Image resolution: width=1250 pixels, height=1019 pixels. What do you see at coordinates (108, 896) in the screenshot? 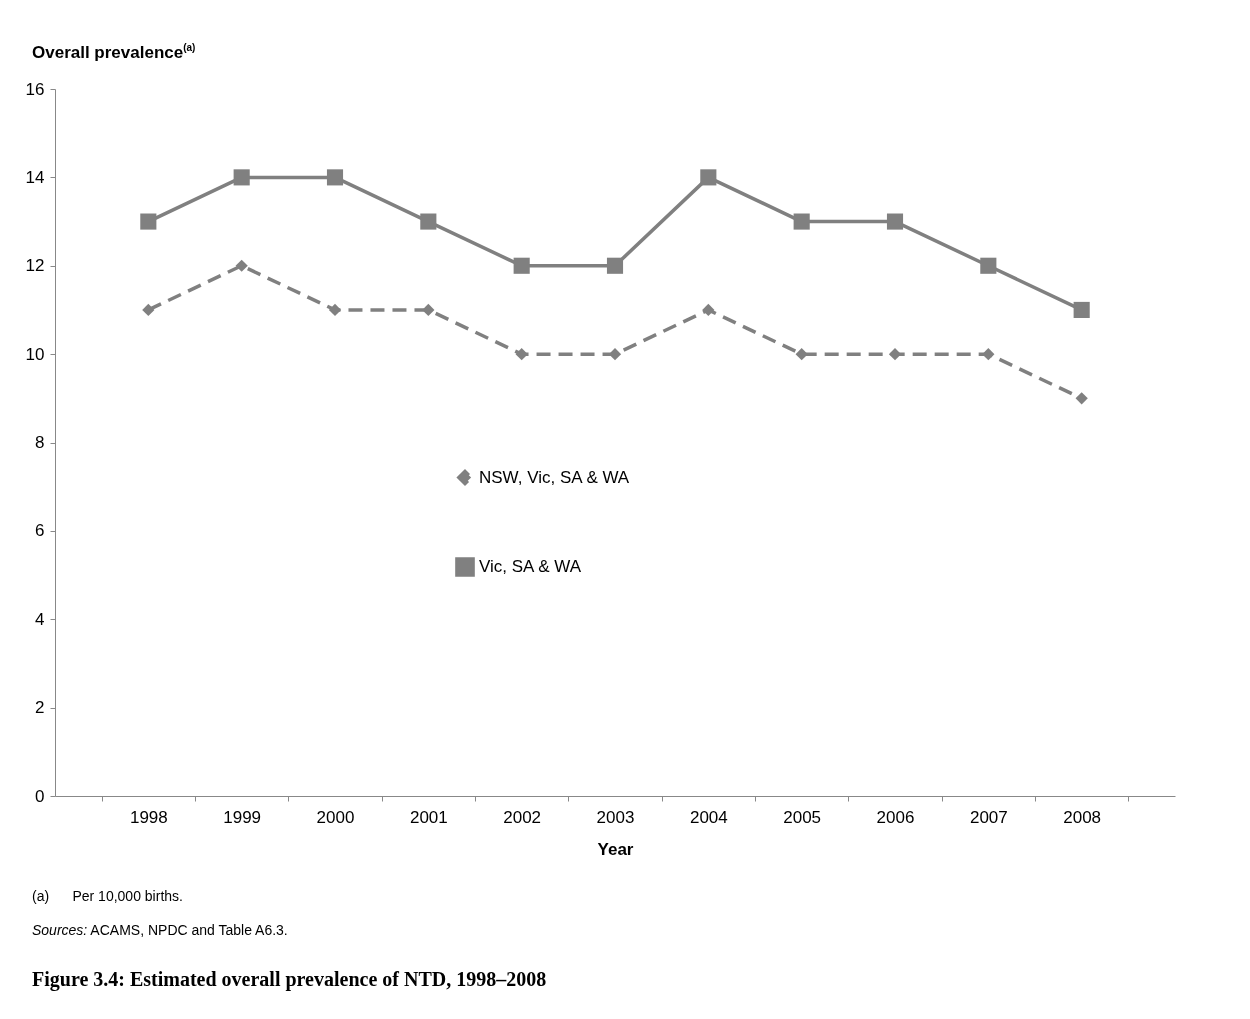
I see `text: (a) Per 10,000 births.` at bounding box center [108, 896].